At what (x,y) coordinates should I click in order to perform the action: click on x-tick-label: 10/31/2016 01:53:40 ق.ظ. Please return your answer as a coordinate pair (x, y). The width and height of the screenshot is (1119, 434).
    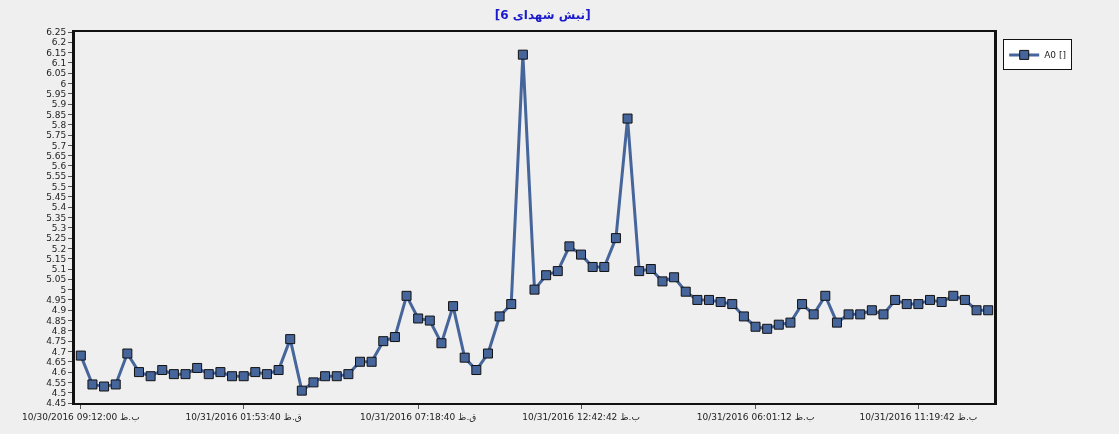
    Looking at the image, I should click on (243, 416).